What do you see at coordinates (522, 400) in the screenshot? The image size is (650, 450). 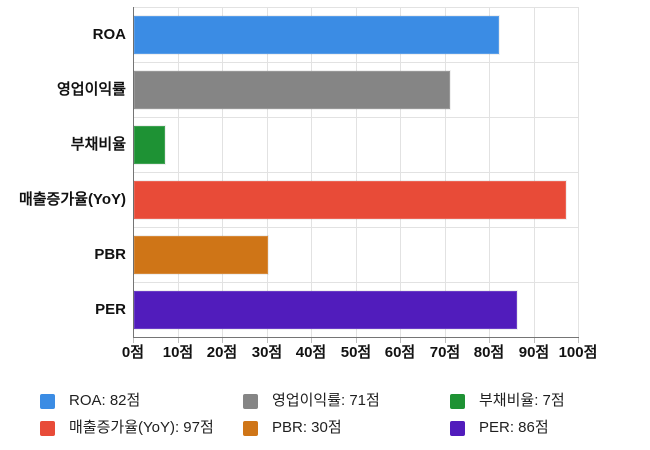 I see `legend-label: 부채비율: 7점` at bounding box center [522, 400].